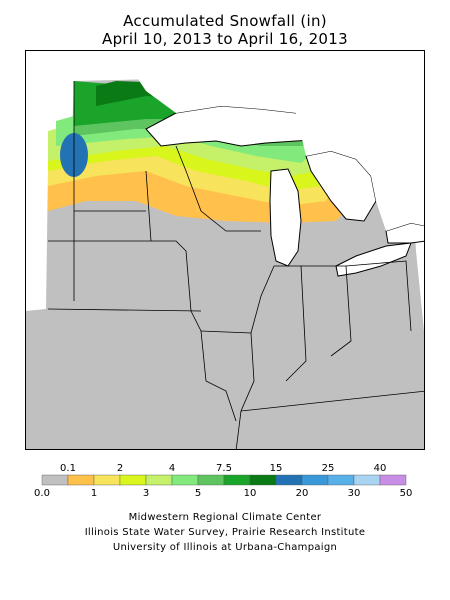  What do you see at coordinates (146, 493) in the screenshot?
I see `legend-bottom-label: 3` at bounding box center [146, 493].